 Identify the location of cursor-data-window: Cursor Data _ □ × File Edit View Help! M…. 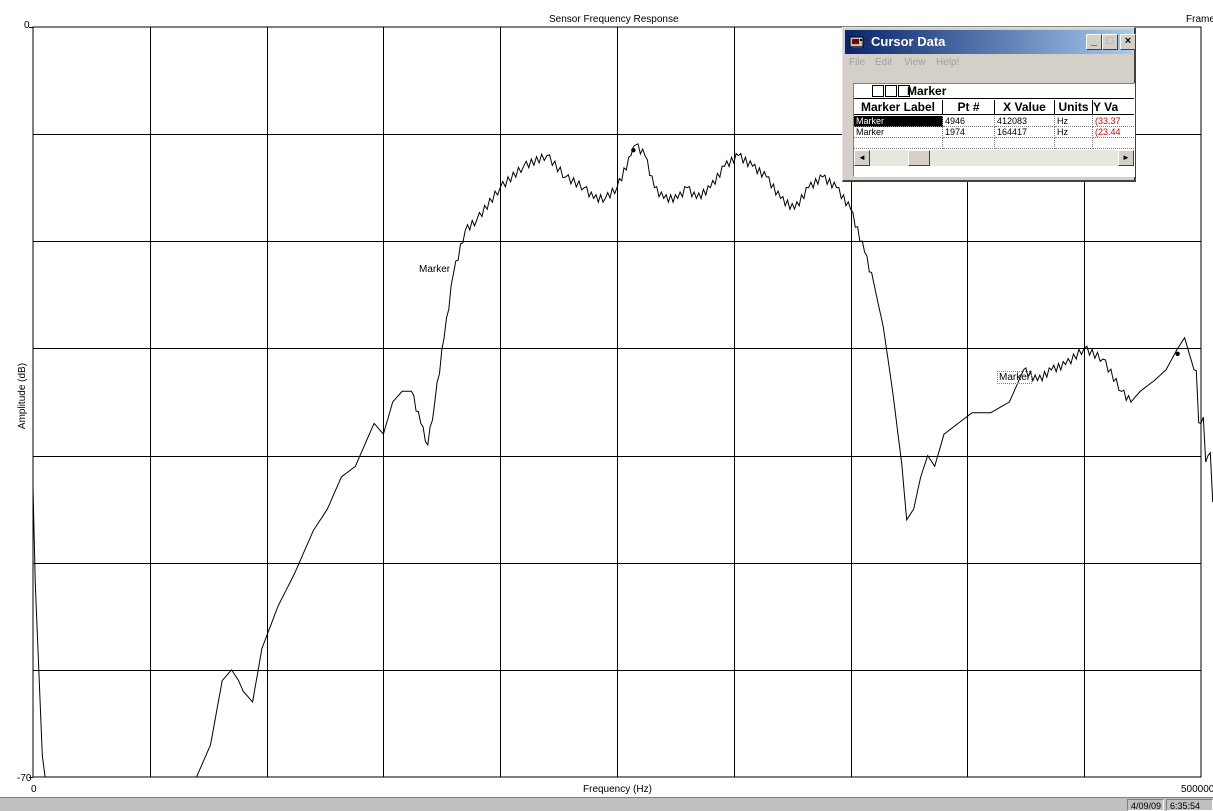
(989, 104).